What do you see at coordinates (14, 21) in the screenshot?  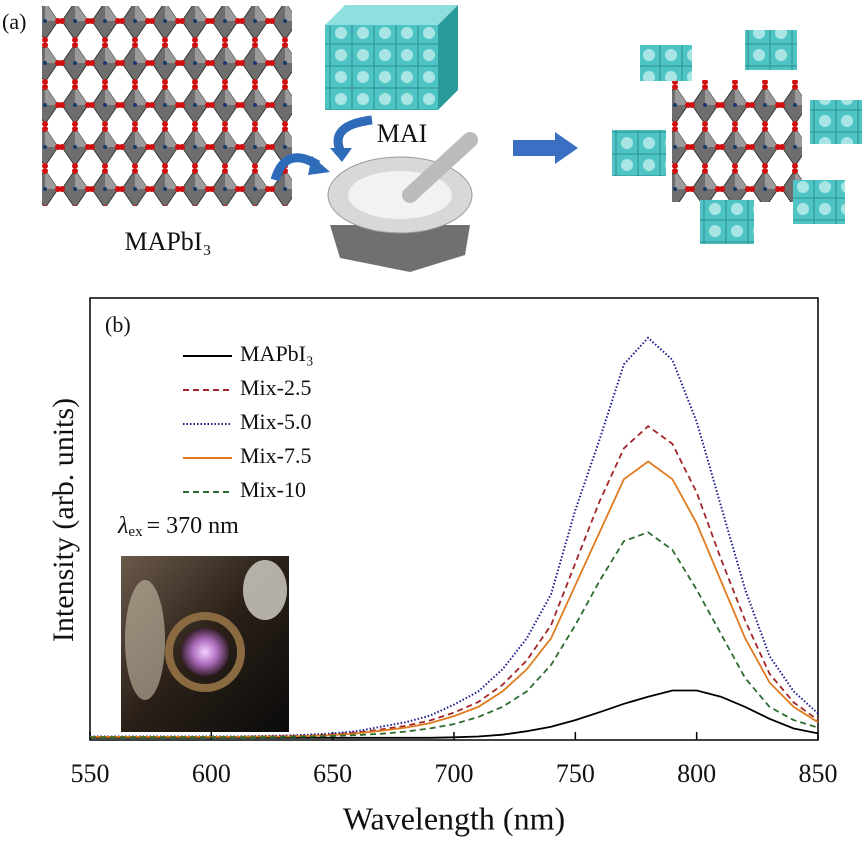 I see `panel-label: (a)` at bounding box center [14, 21].